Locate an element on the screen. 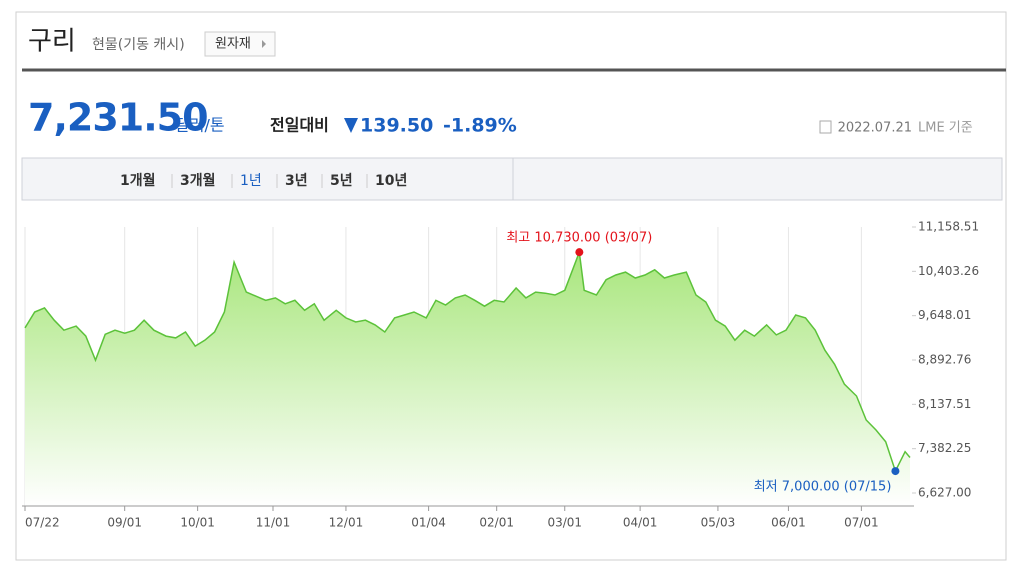  x-tick-label: 01/04 is located at coordinates (428, 523).